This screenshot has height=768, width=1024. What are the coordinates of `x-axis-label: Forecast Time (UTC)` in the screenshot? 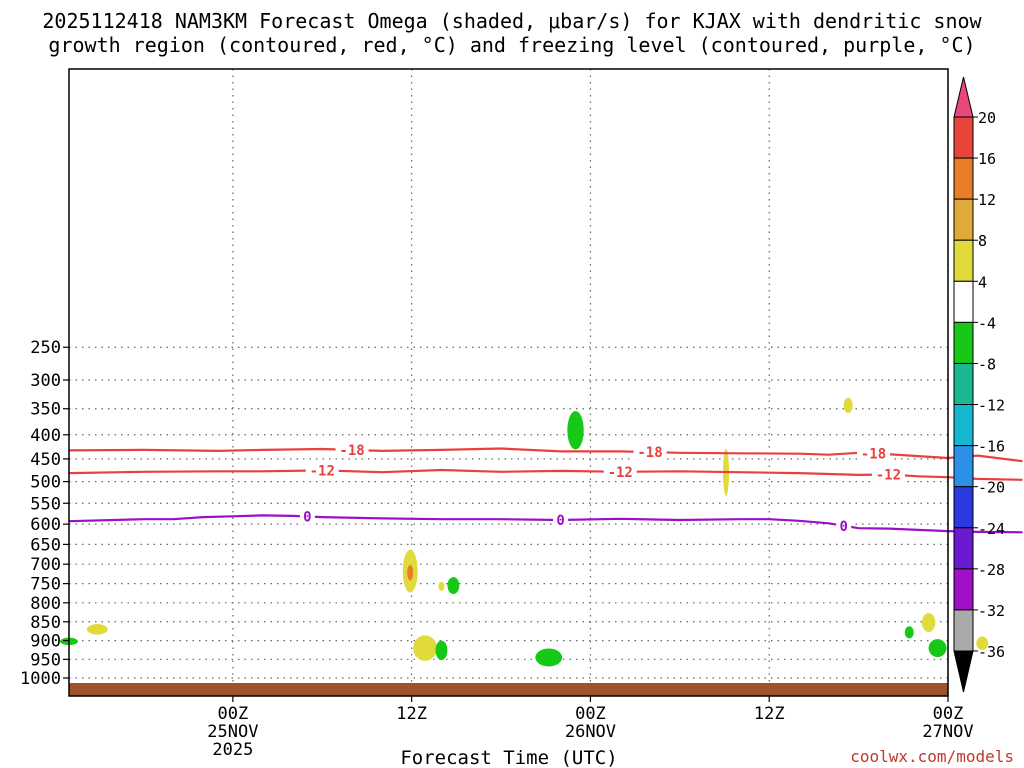 It's located at (508, 757).